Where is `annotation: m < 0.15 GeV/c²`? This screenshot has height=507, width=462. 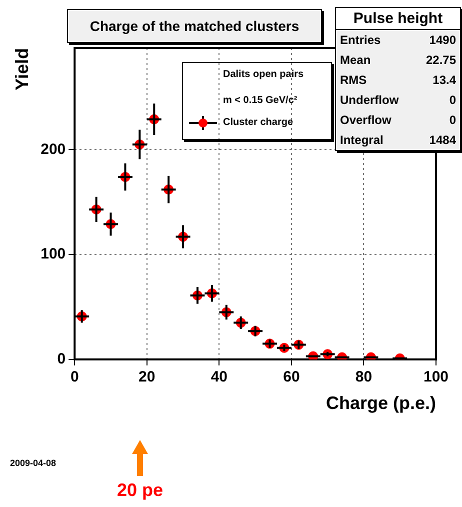
annotation: m < 0.15 GeV/c² is located at coordinates (260, 100).